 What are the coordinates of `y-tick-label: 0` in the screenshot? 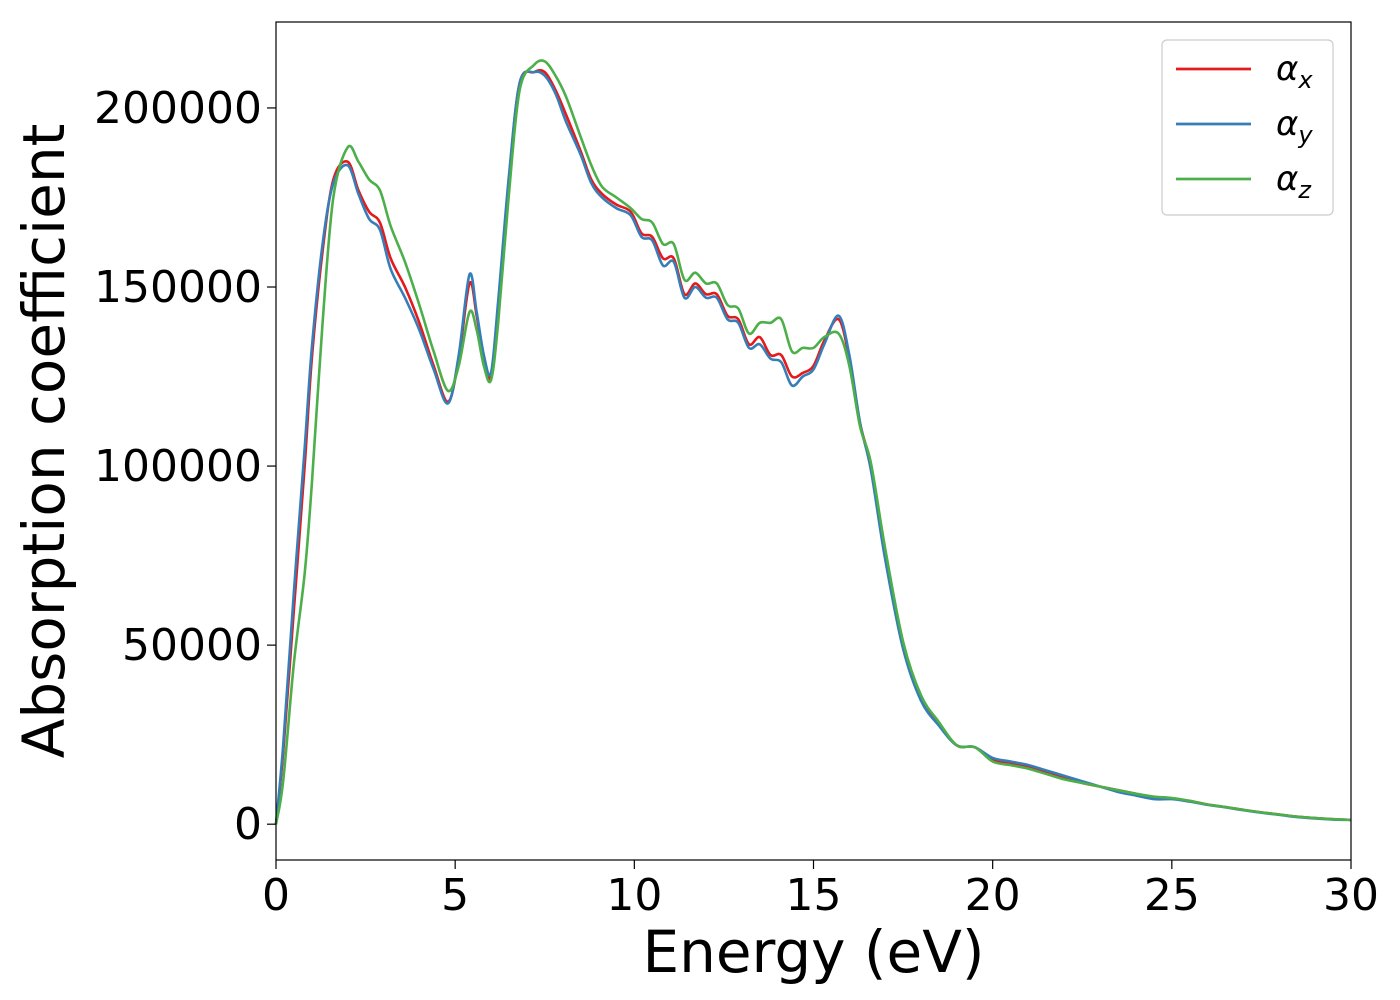 It's located at (248, 824).